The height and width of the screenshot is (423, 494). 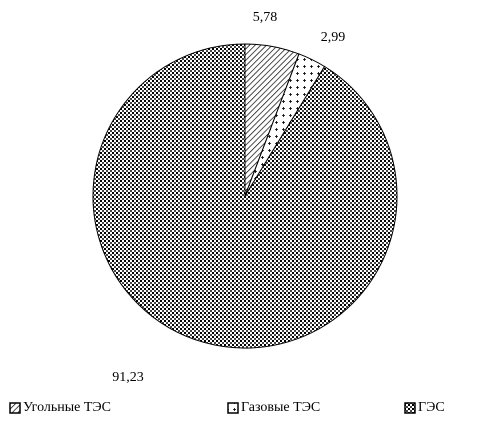 I want to click on legend-label: ГЭС, so click(x=431, y=407).